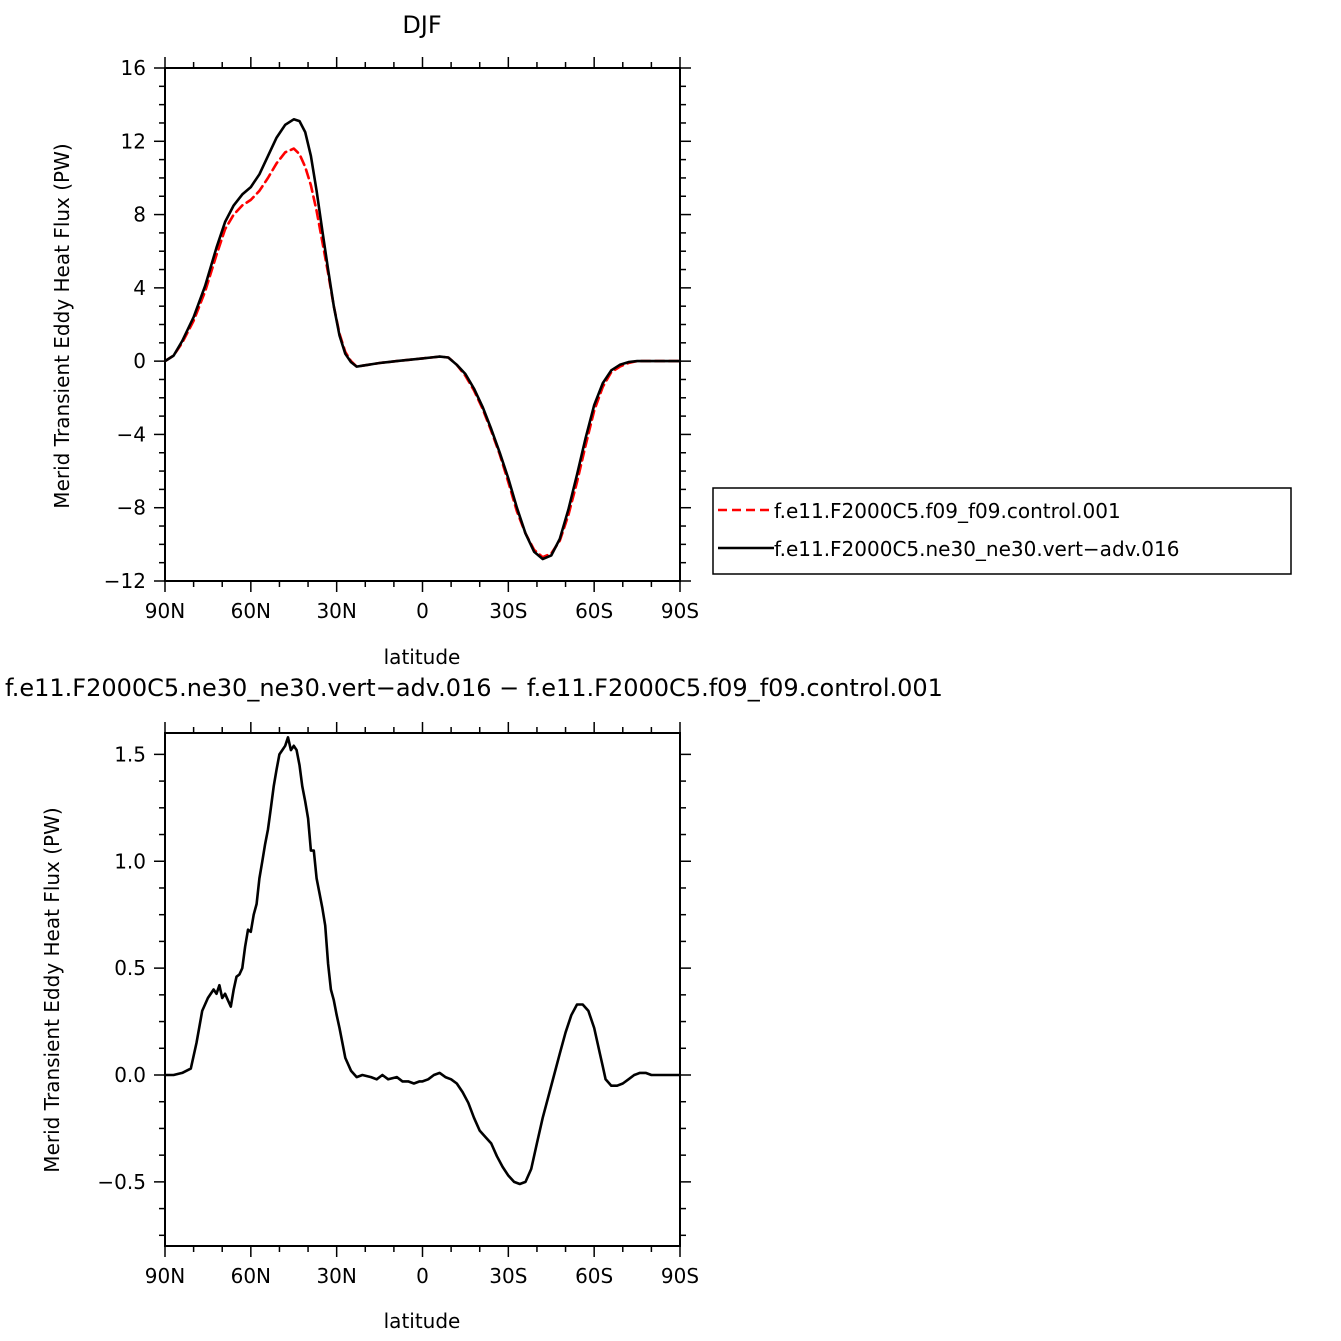  Describe the element at coordinates (130, 1075) in the screenshot. I see `bottom-chart-y-tick-label: 0.0` at that location.